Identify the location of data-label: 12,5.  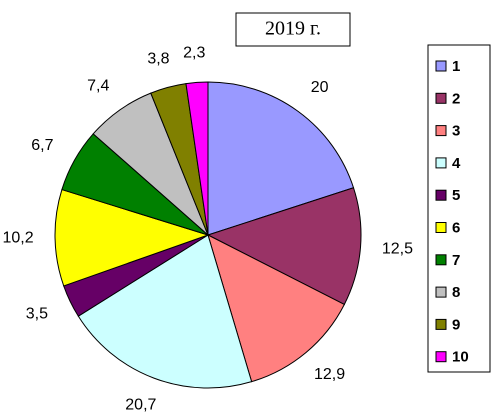
(397, 248).